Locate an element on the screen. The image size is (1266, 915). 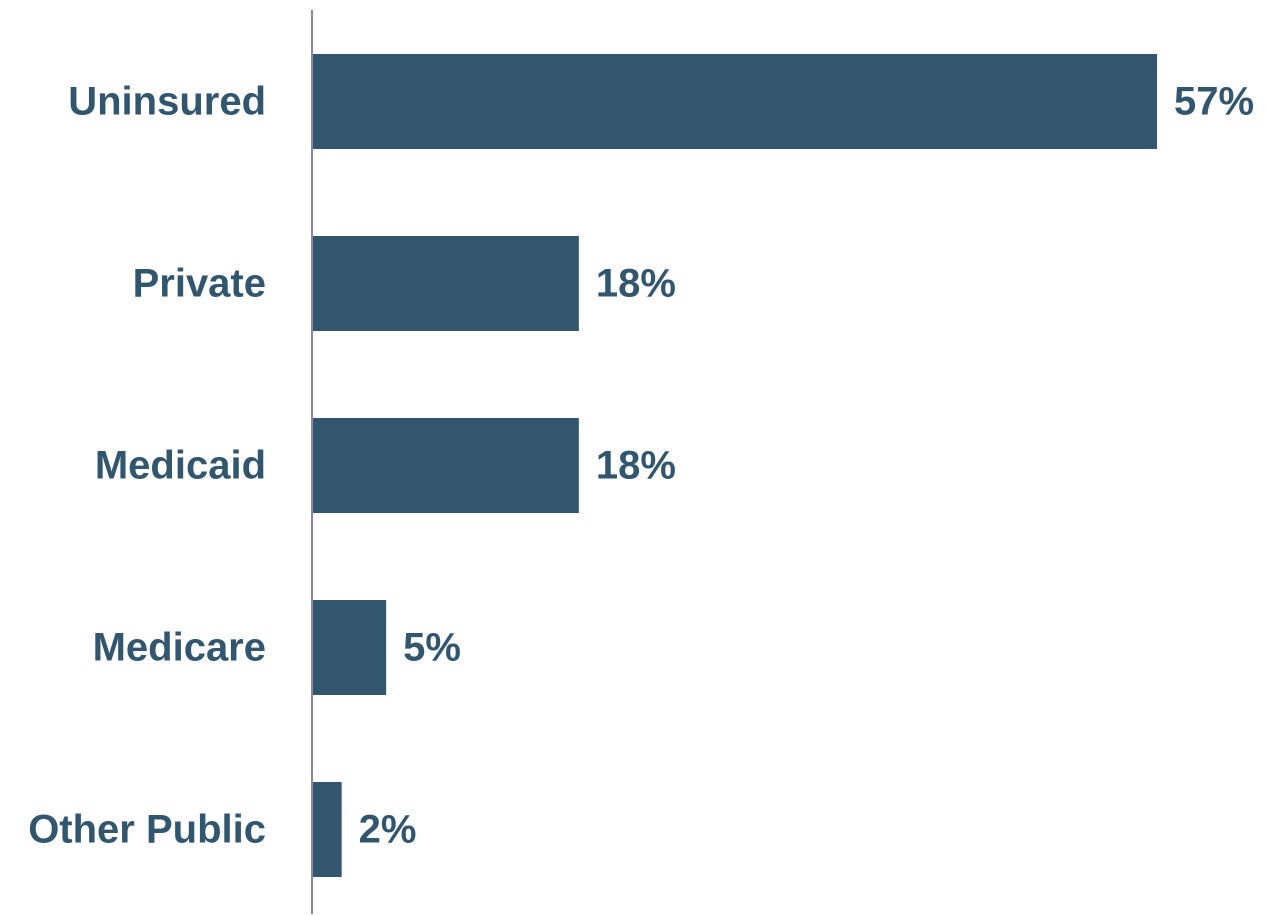
value-label-medicare: 5% is located at coordinates (432, 648).